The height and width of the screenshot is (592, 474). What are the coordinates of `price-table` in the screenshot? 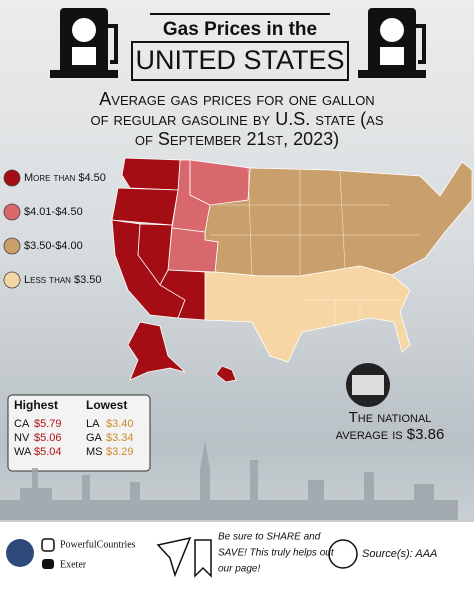 It's located at (79, 433).